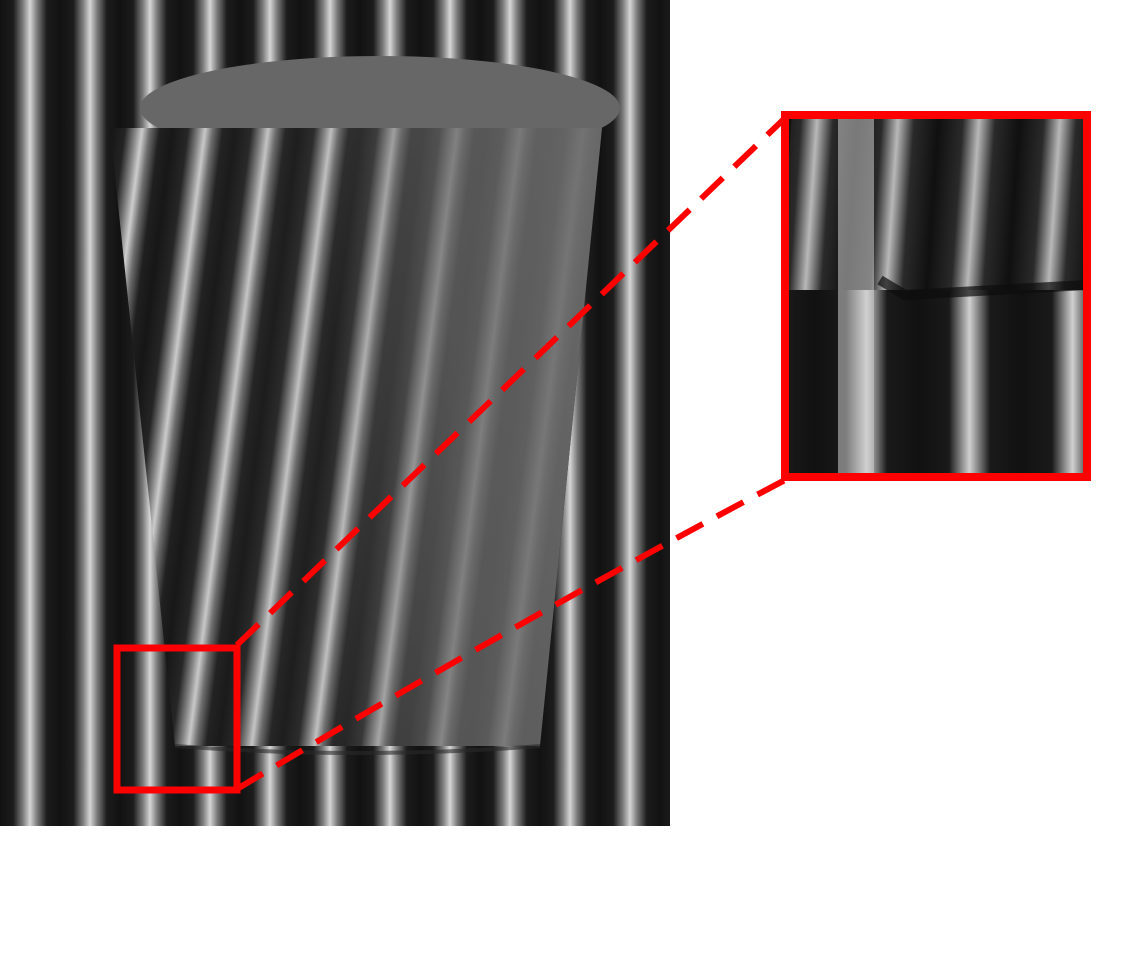 This screenshot has width=1135, height=959. What do you see at coordinates (936, 383) in the screenshot?
I see `inset-lower-stripes` at bounding box center [936, 383].